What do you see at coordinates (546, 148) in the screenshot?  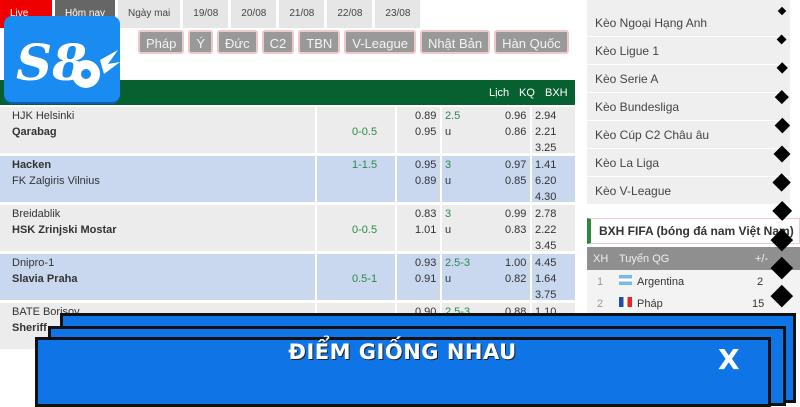 I see `odds-1x2: 3.25` at bounding box center [546, 148].